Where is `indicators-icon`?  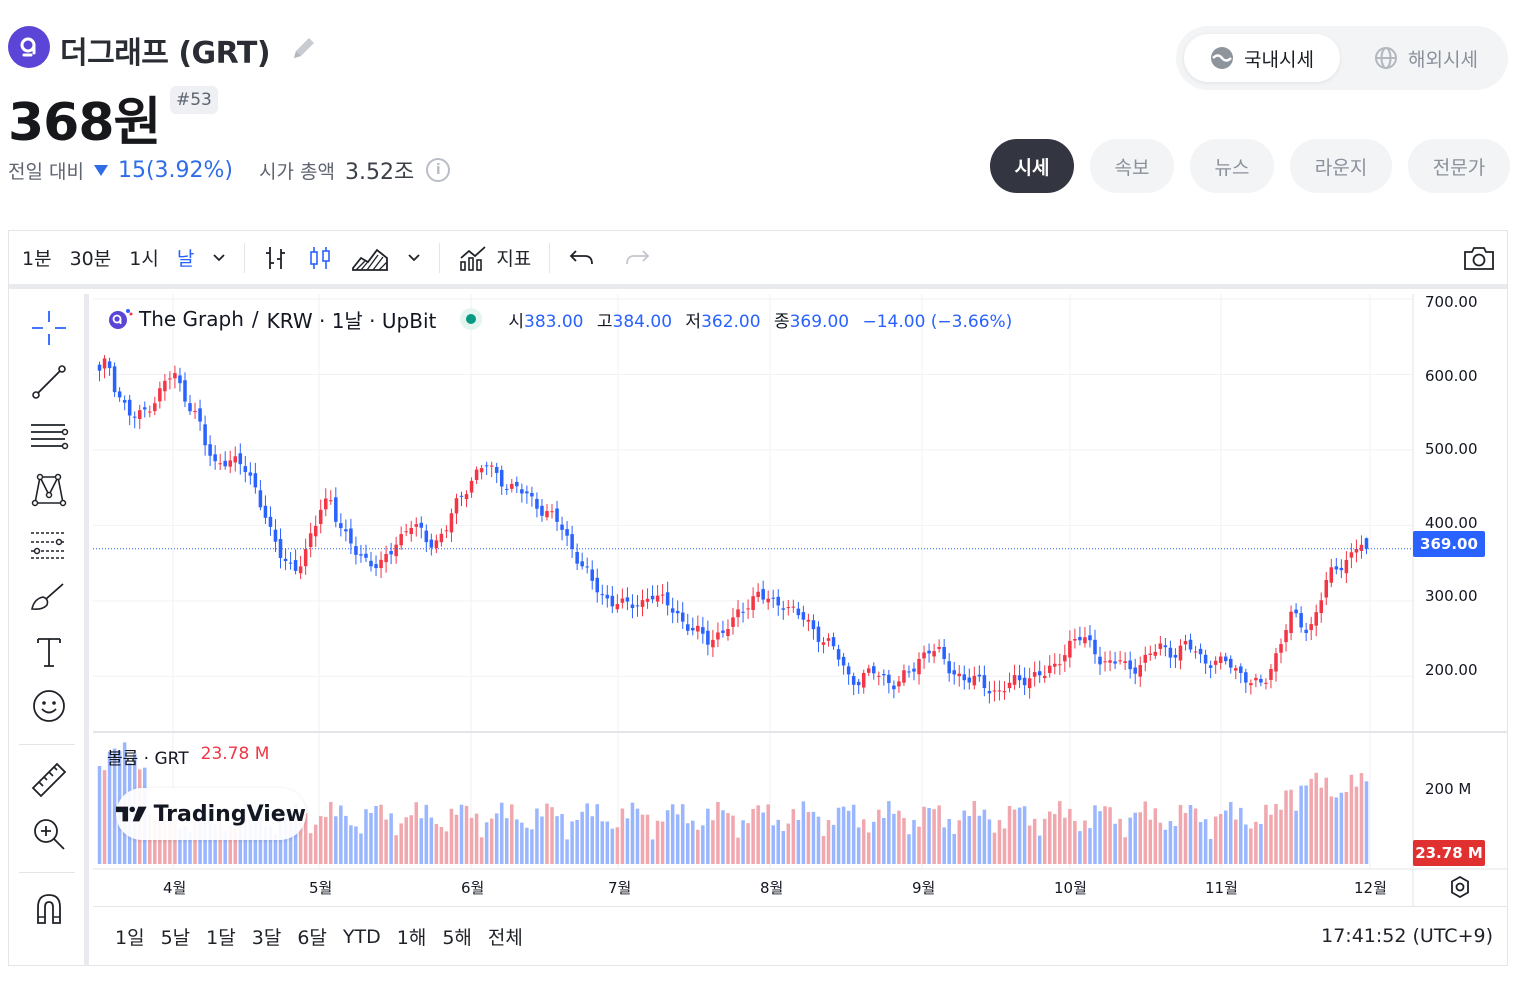
indicators-icon is located at coordinates (473, 258).